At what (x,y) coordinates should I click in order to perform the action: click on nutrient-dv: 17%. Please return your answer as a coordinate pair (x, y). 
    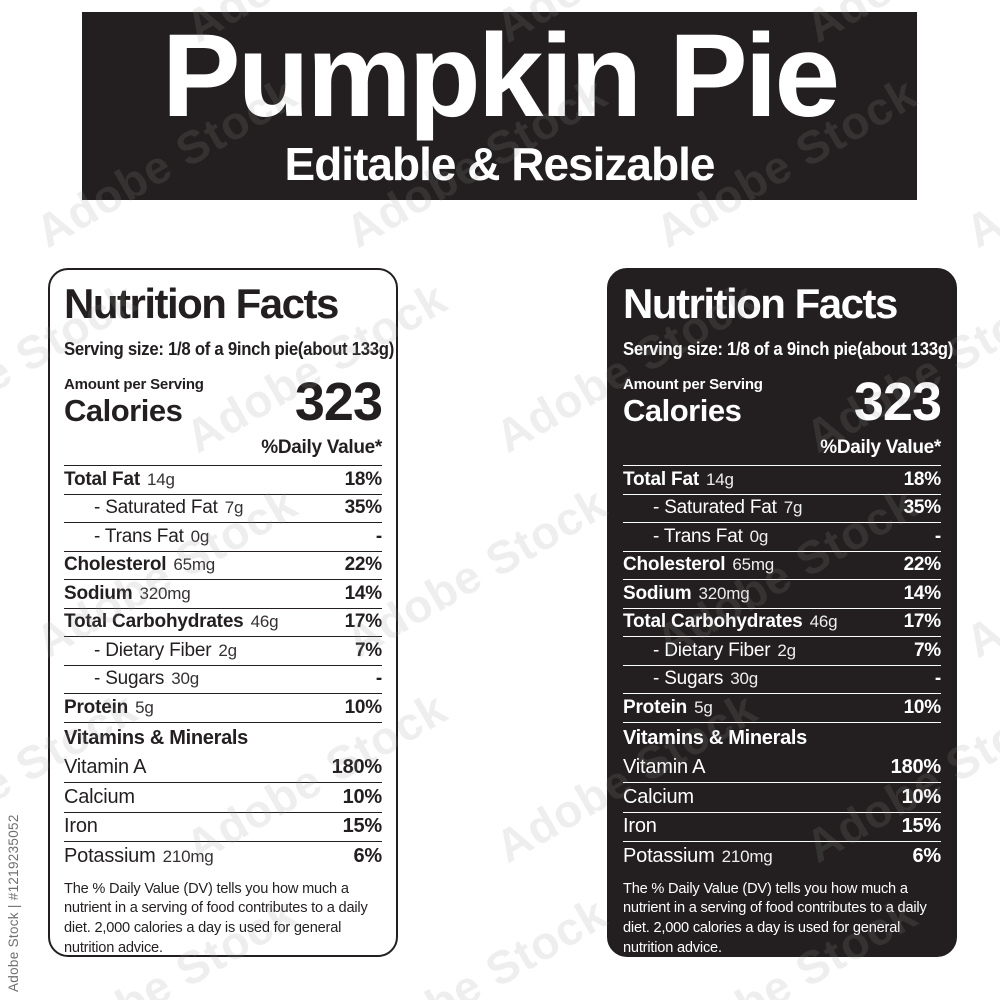
    Looking at the image, I should click on (363, 622).